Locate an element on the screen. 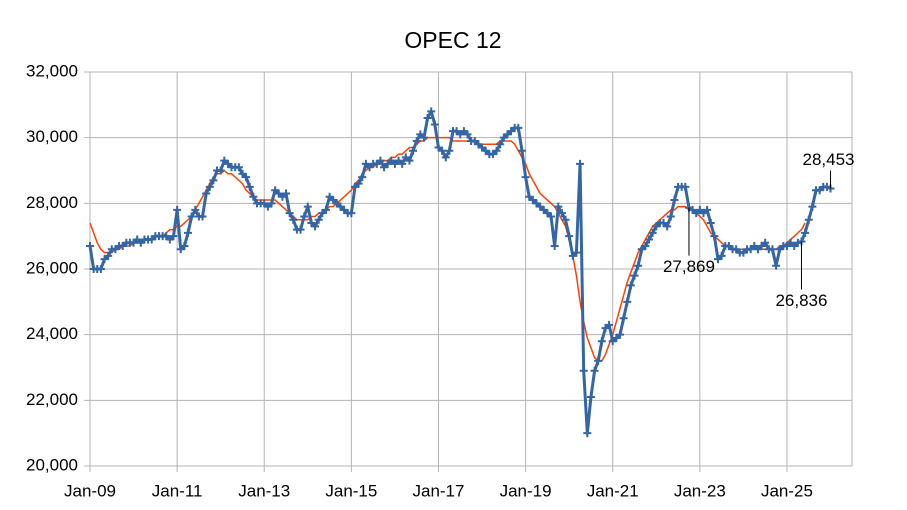 Image resolution: width=907 pixels, height=510 pixels. x-tick-label: Jan-23 is located at coordinates (700, 490).